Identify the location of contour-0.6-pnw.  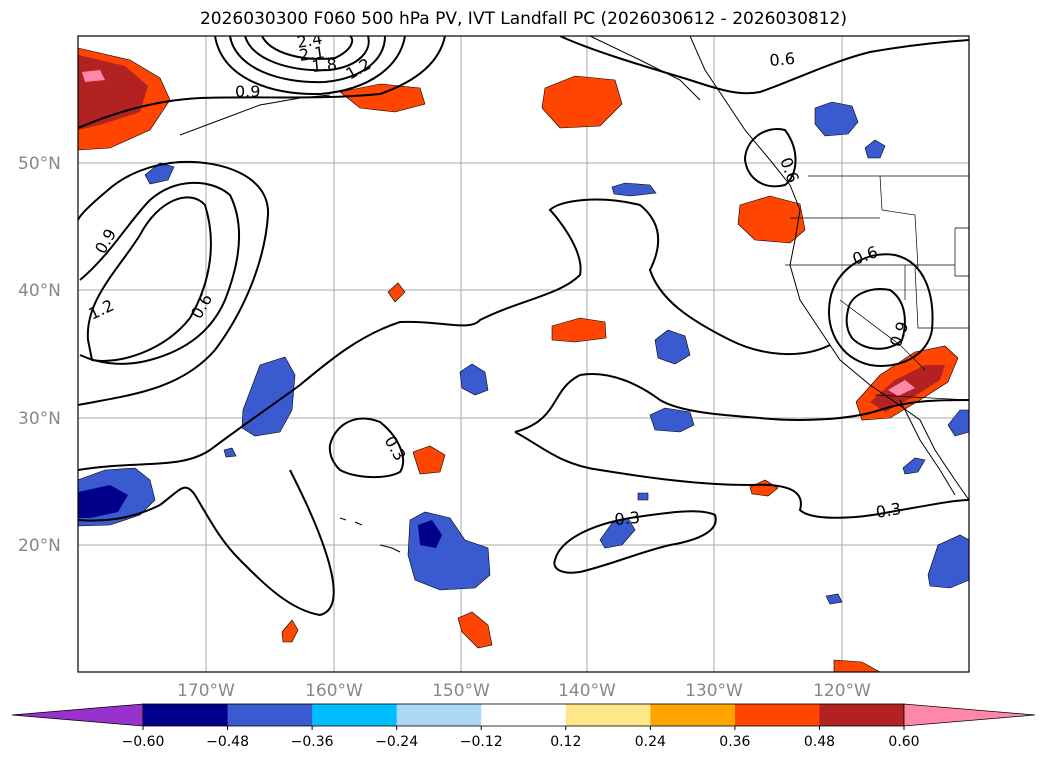
(770, 158).